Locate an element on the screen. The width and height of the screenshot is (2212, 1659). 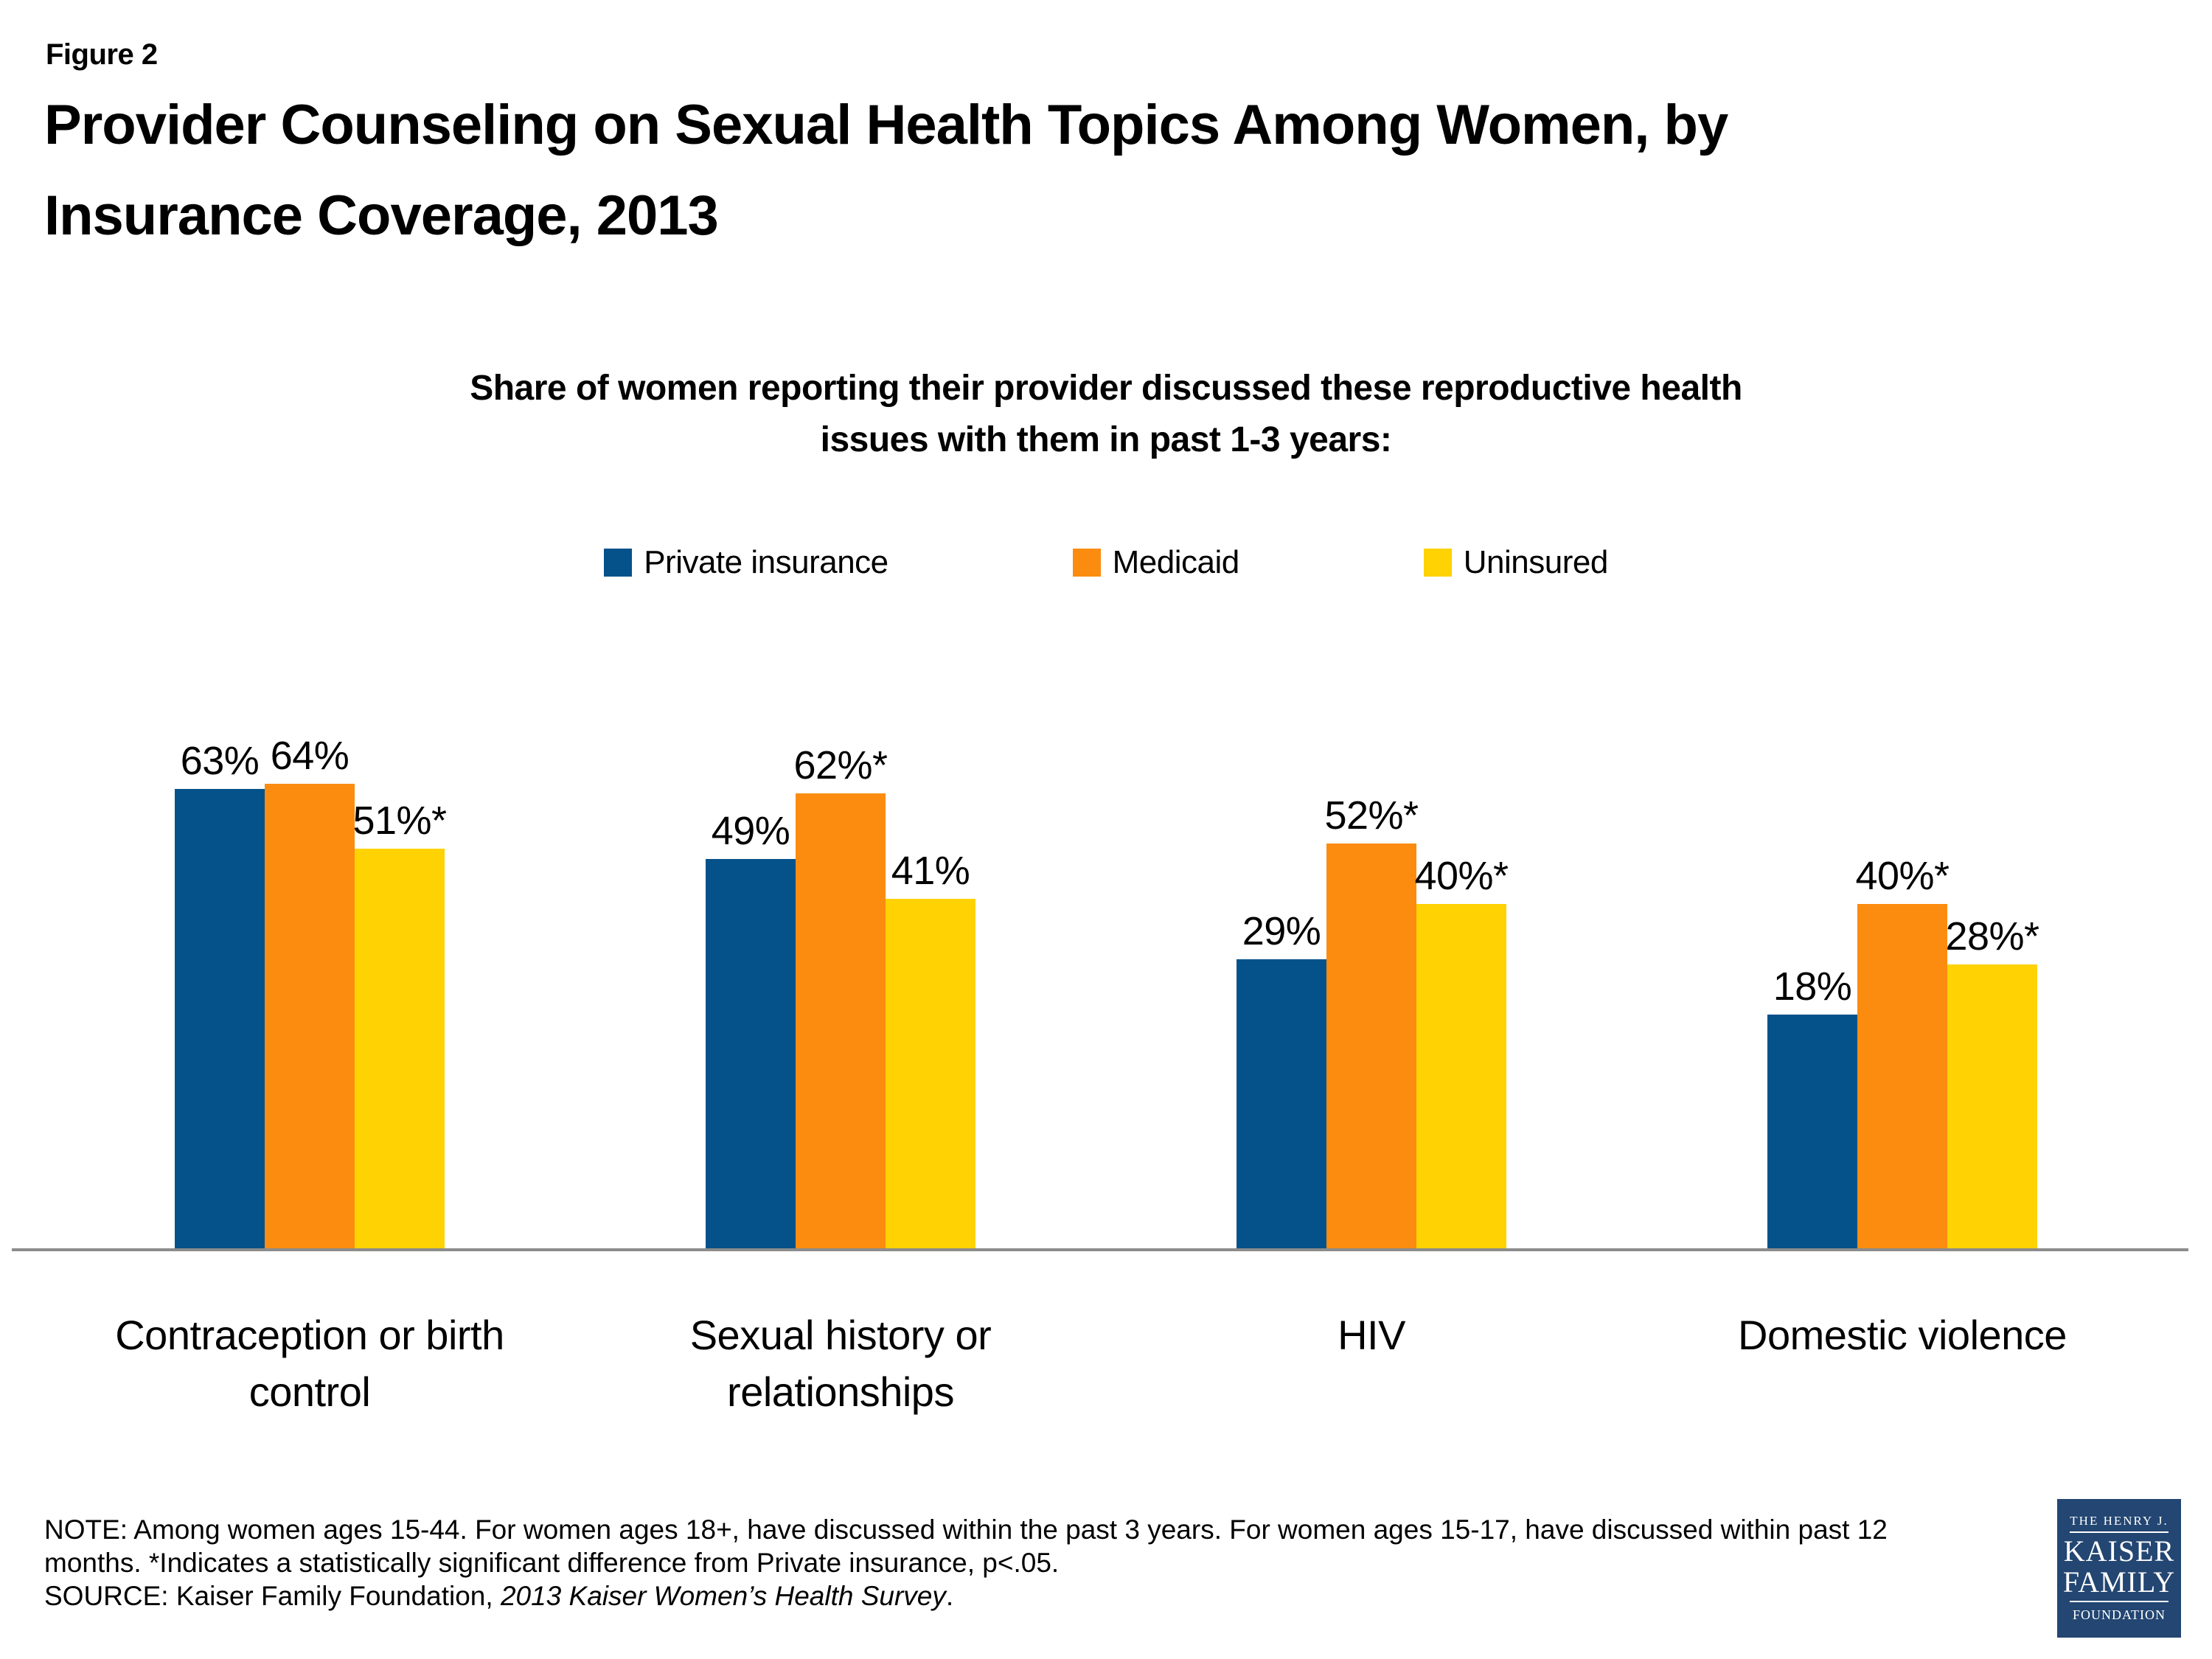
bar-with-label: 62%* is located at coordinates (840, 995).